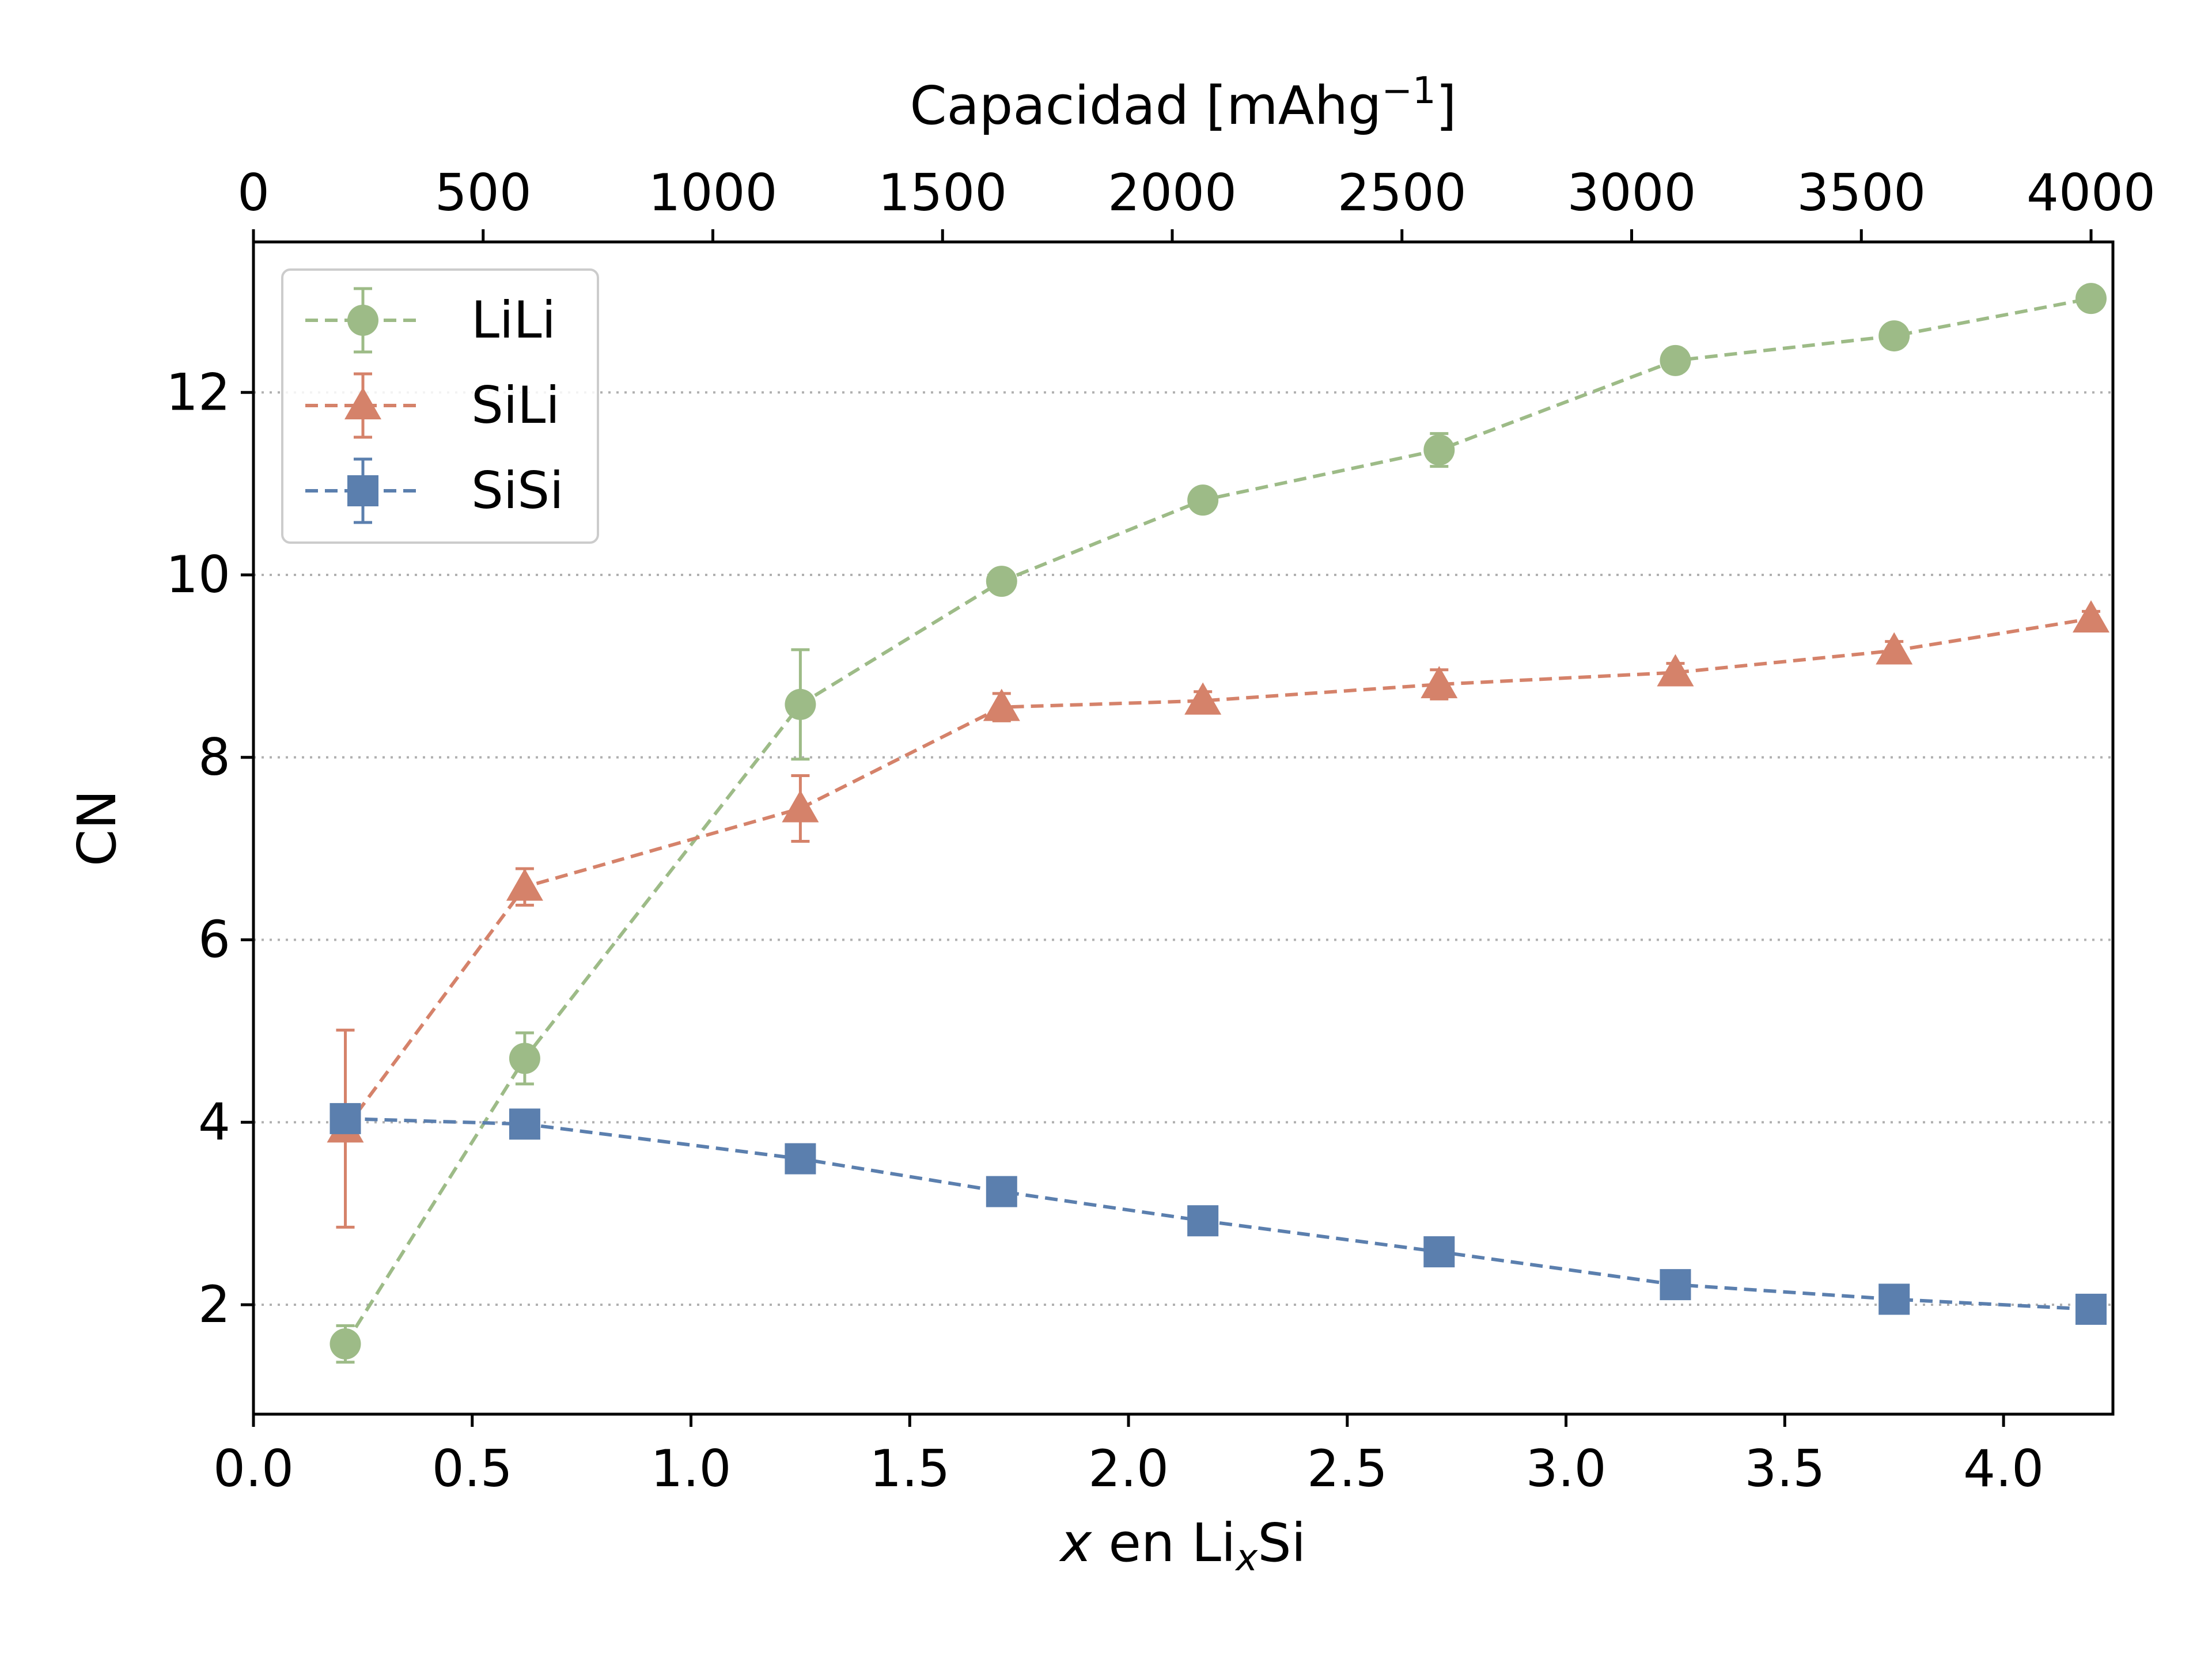 The width and height of the screenshot is (2212, 1659). What do you see at coordinates (942, 192) in the screenshot?
I see `top-tick-label: 1500` at bounding box center [942, 192].